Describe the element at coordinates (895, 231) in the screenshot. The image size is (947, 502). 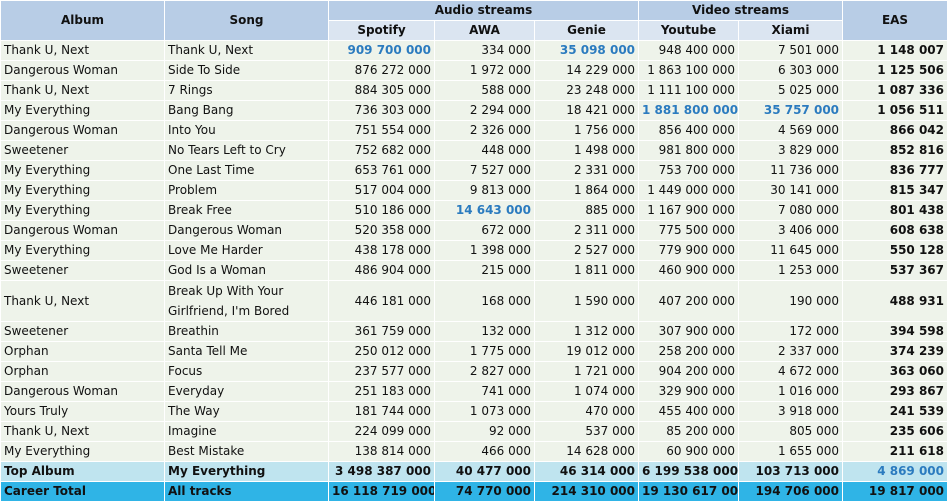
I see `cell-eas: 608 638` at that location.